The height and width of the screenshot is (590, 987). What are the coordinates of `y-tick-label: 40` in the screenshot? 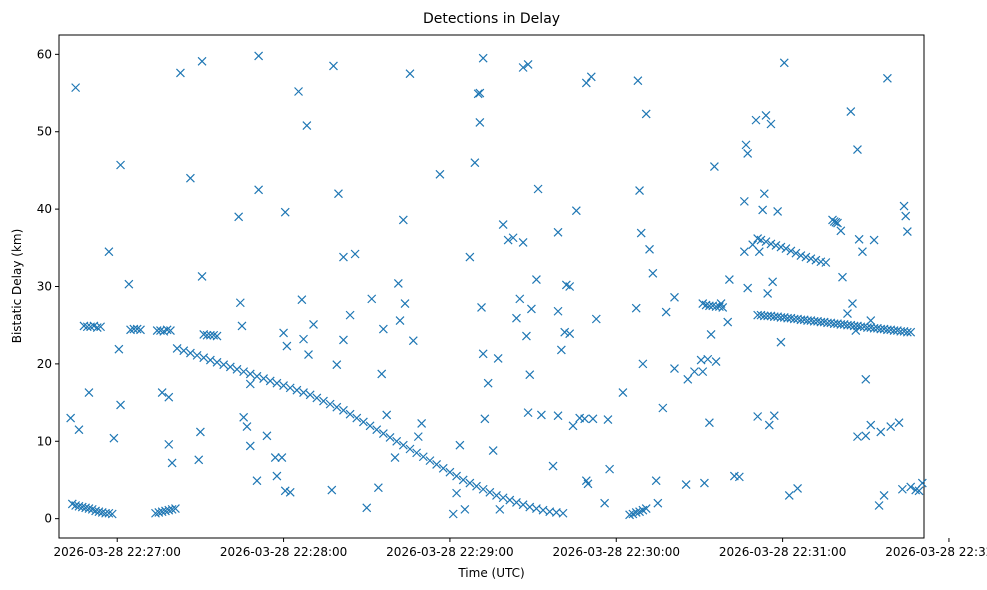 It's located at (44, 209).